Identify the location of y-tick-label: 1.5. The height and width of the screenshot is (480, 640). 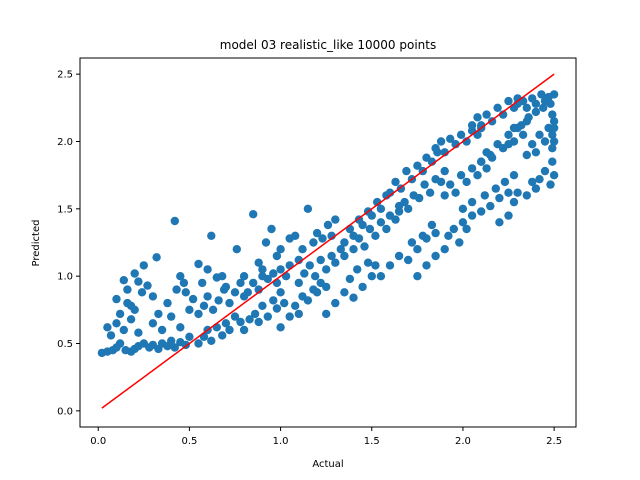
(65, 209).